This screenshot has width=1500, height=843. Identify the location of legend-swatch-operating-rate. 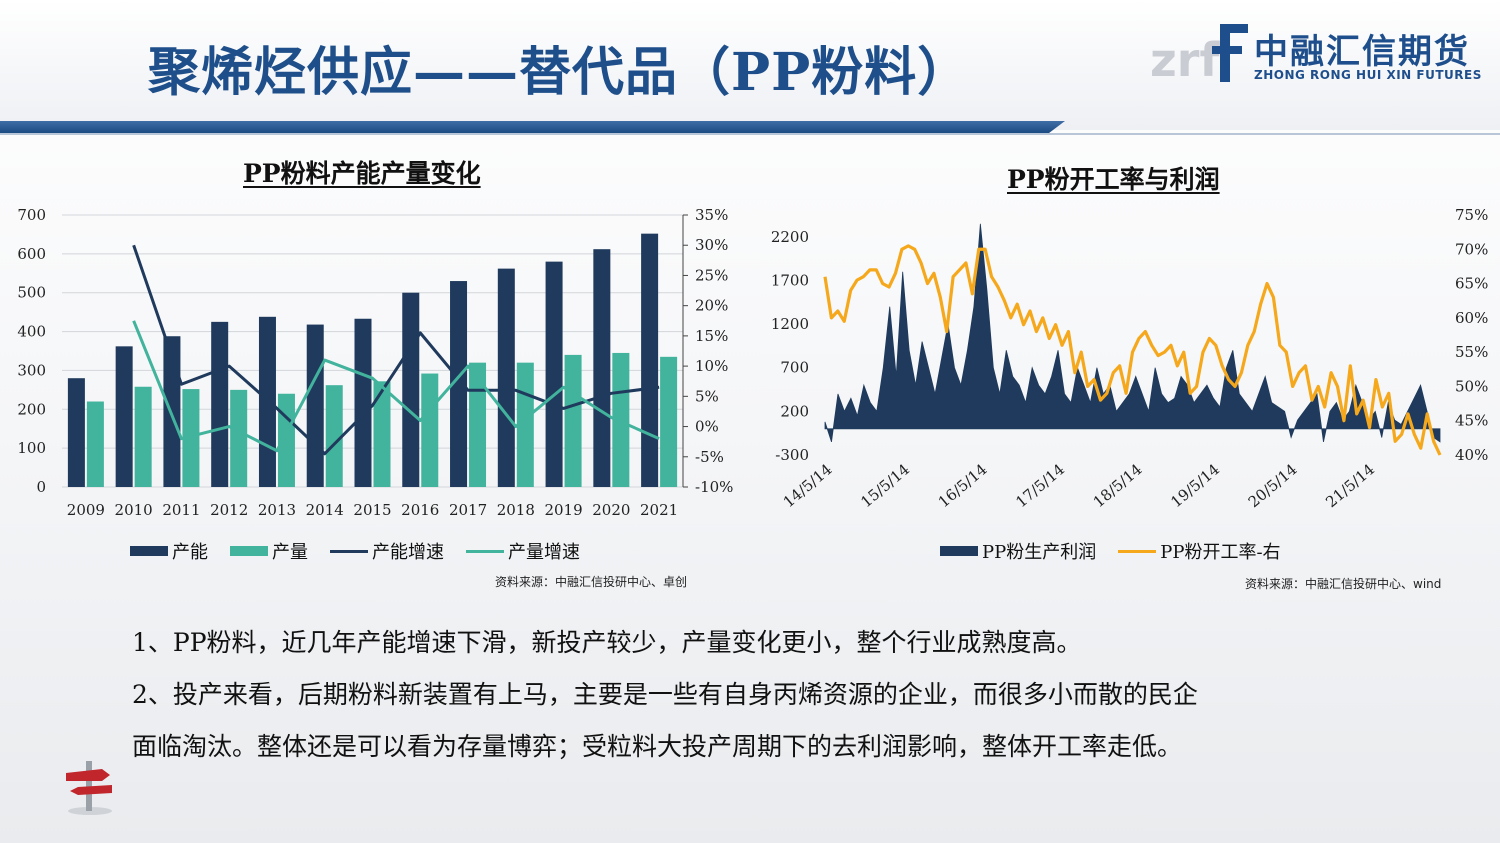
(1137, 551).